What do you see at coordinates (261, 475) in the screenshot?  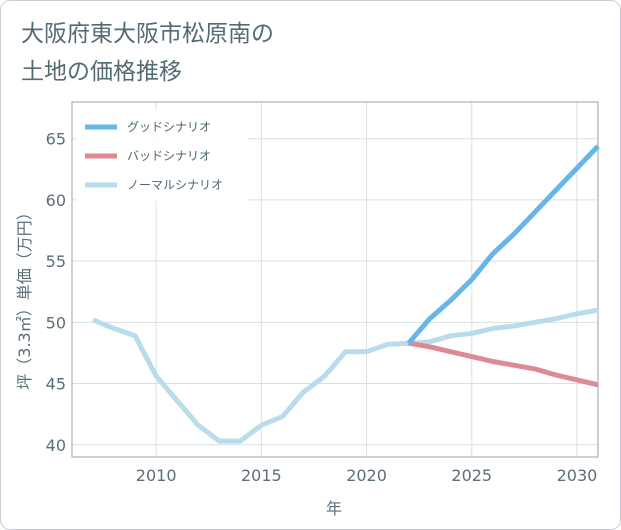 I see `x-tick-label: 2015` at bounding box center [261, 475].